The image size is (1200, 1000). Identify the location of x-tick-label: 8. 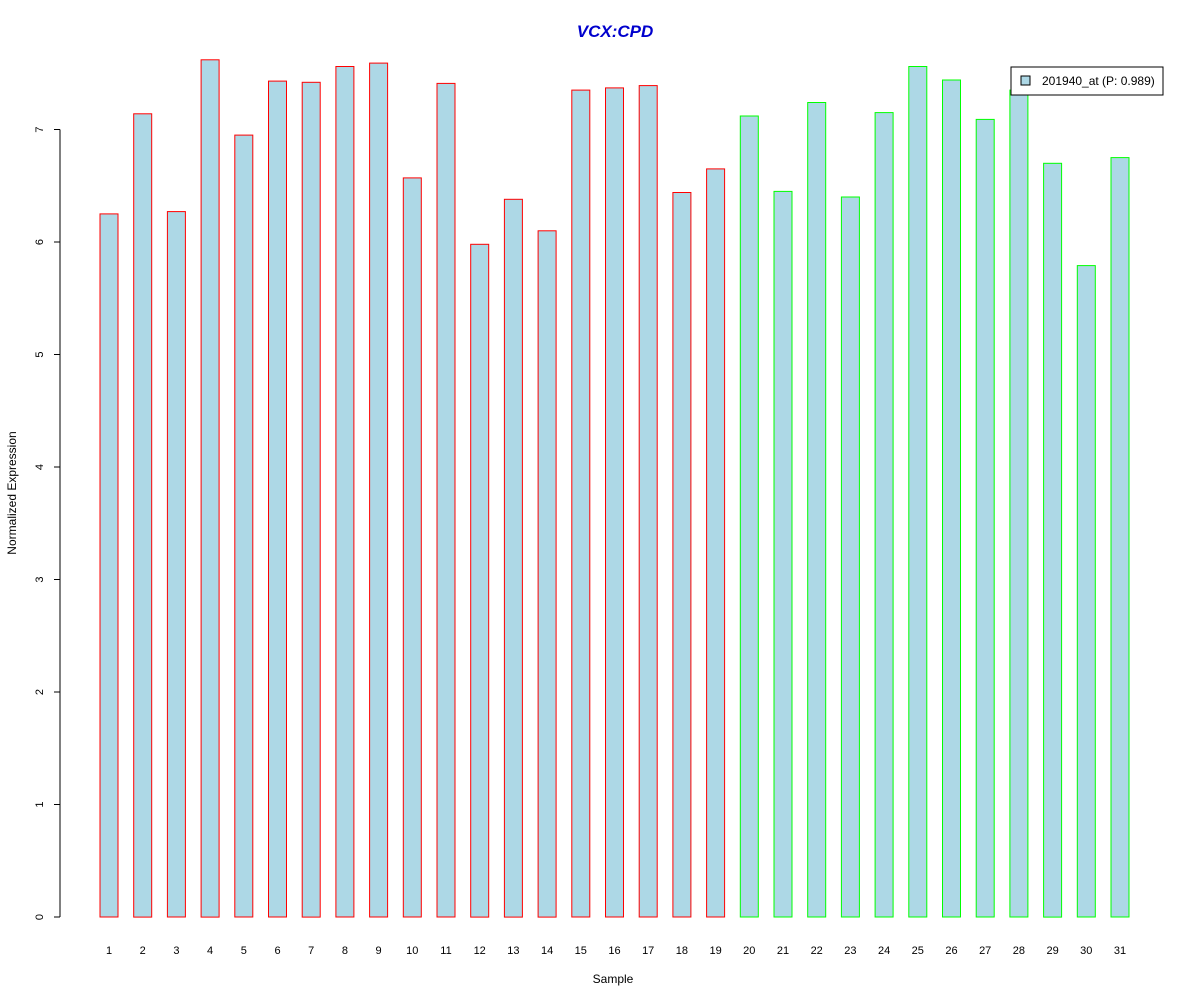
(345, 951).